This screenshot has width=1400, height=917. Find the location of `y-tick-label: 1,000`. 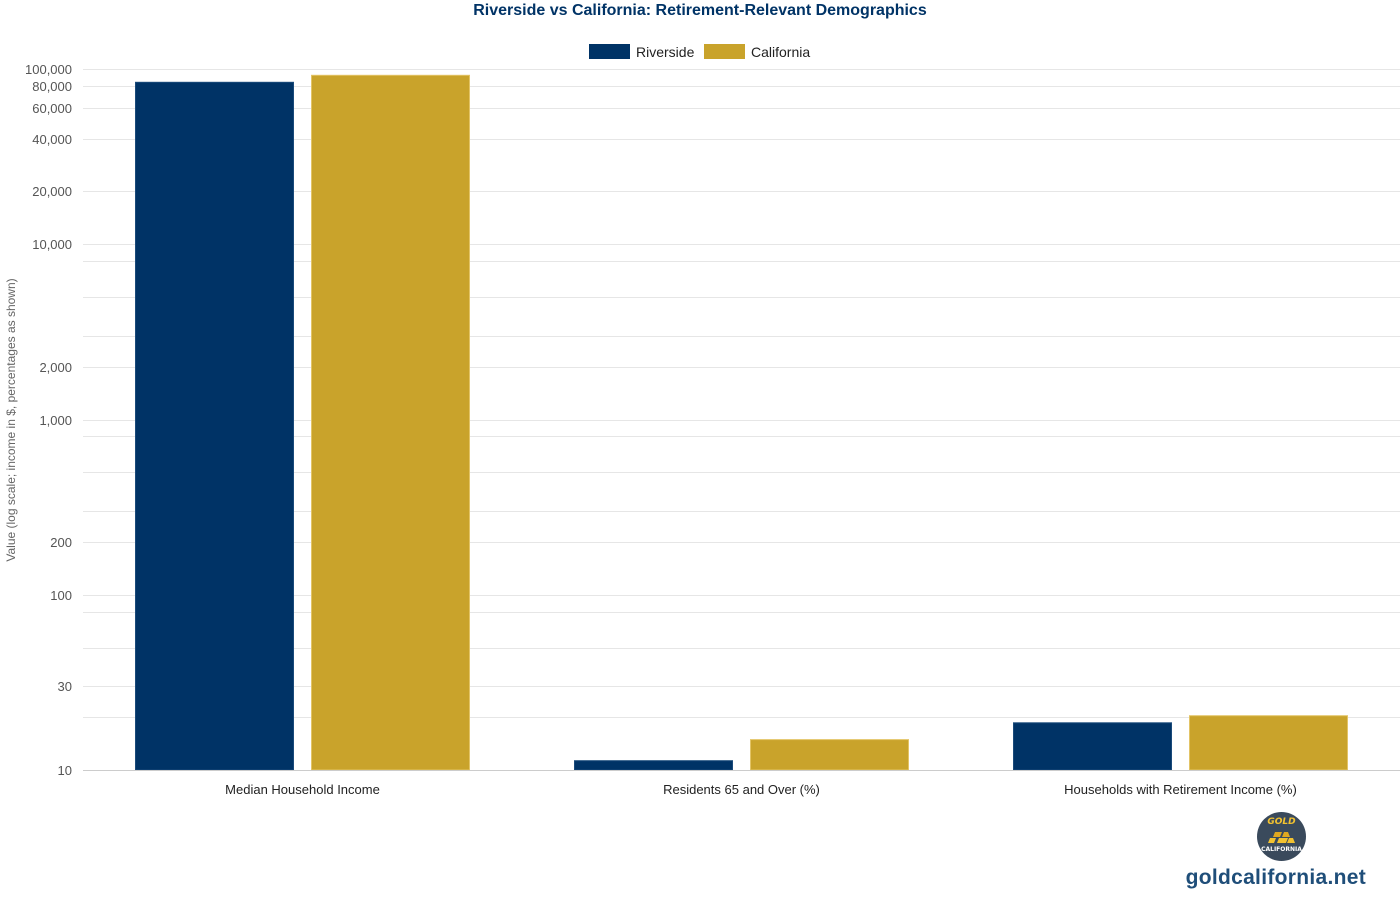

y-tick-label: 1,000 is located at coordinates (55, 420).